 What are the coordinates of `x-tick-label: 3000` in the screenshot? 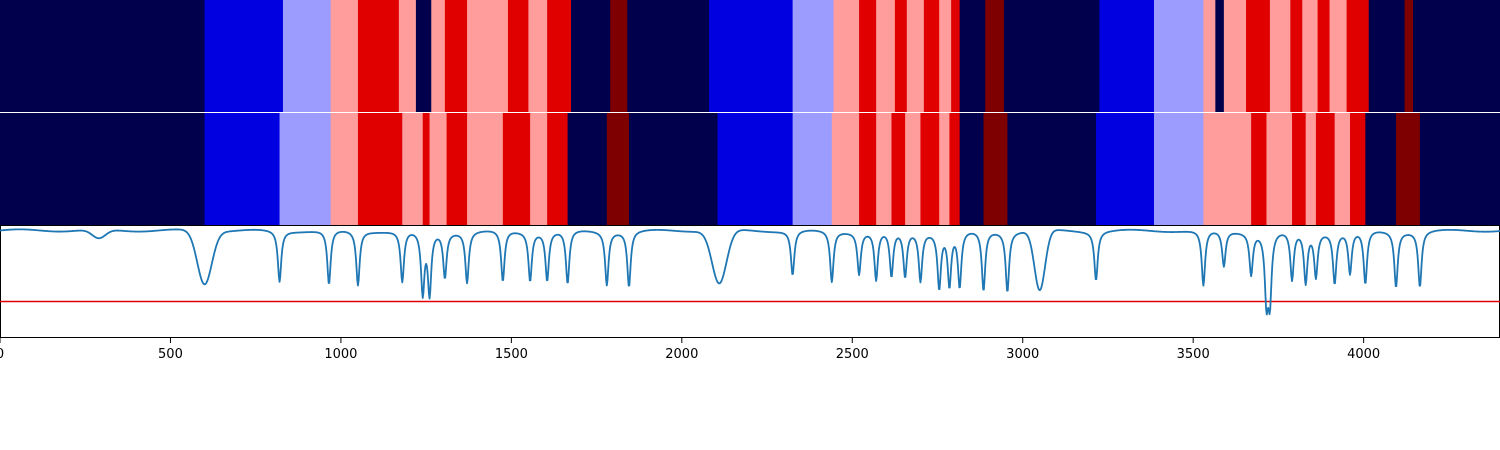 It's located at (1022, 354).